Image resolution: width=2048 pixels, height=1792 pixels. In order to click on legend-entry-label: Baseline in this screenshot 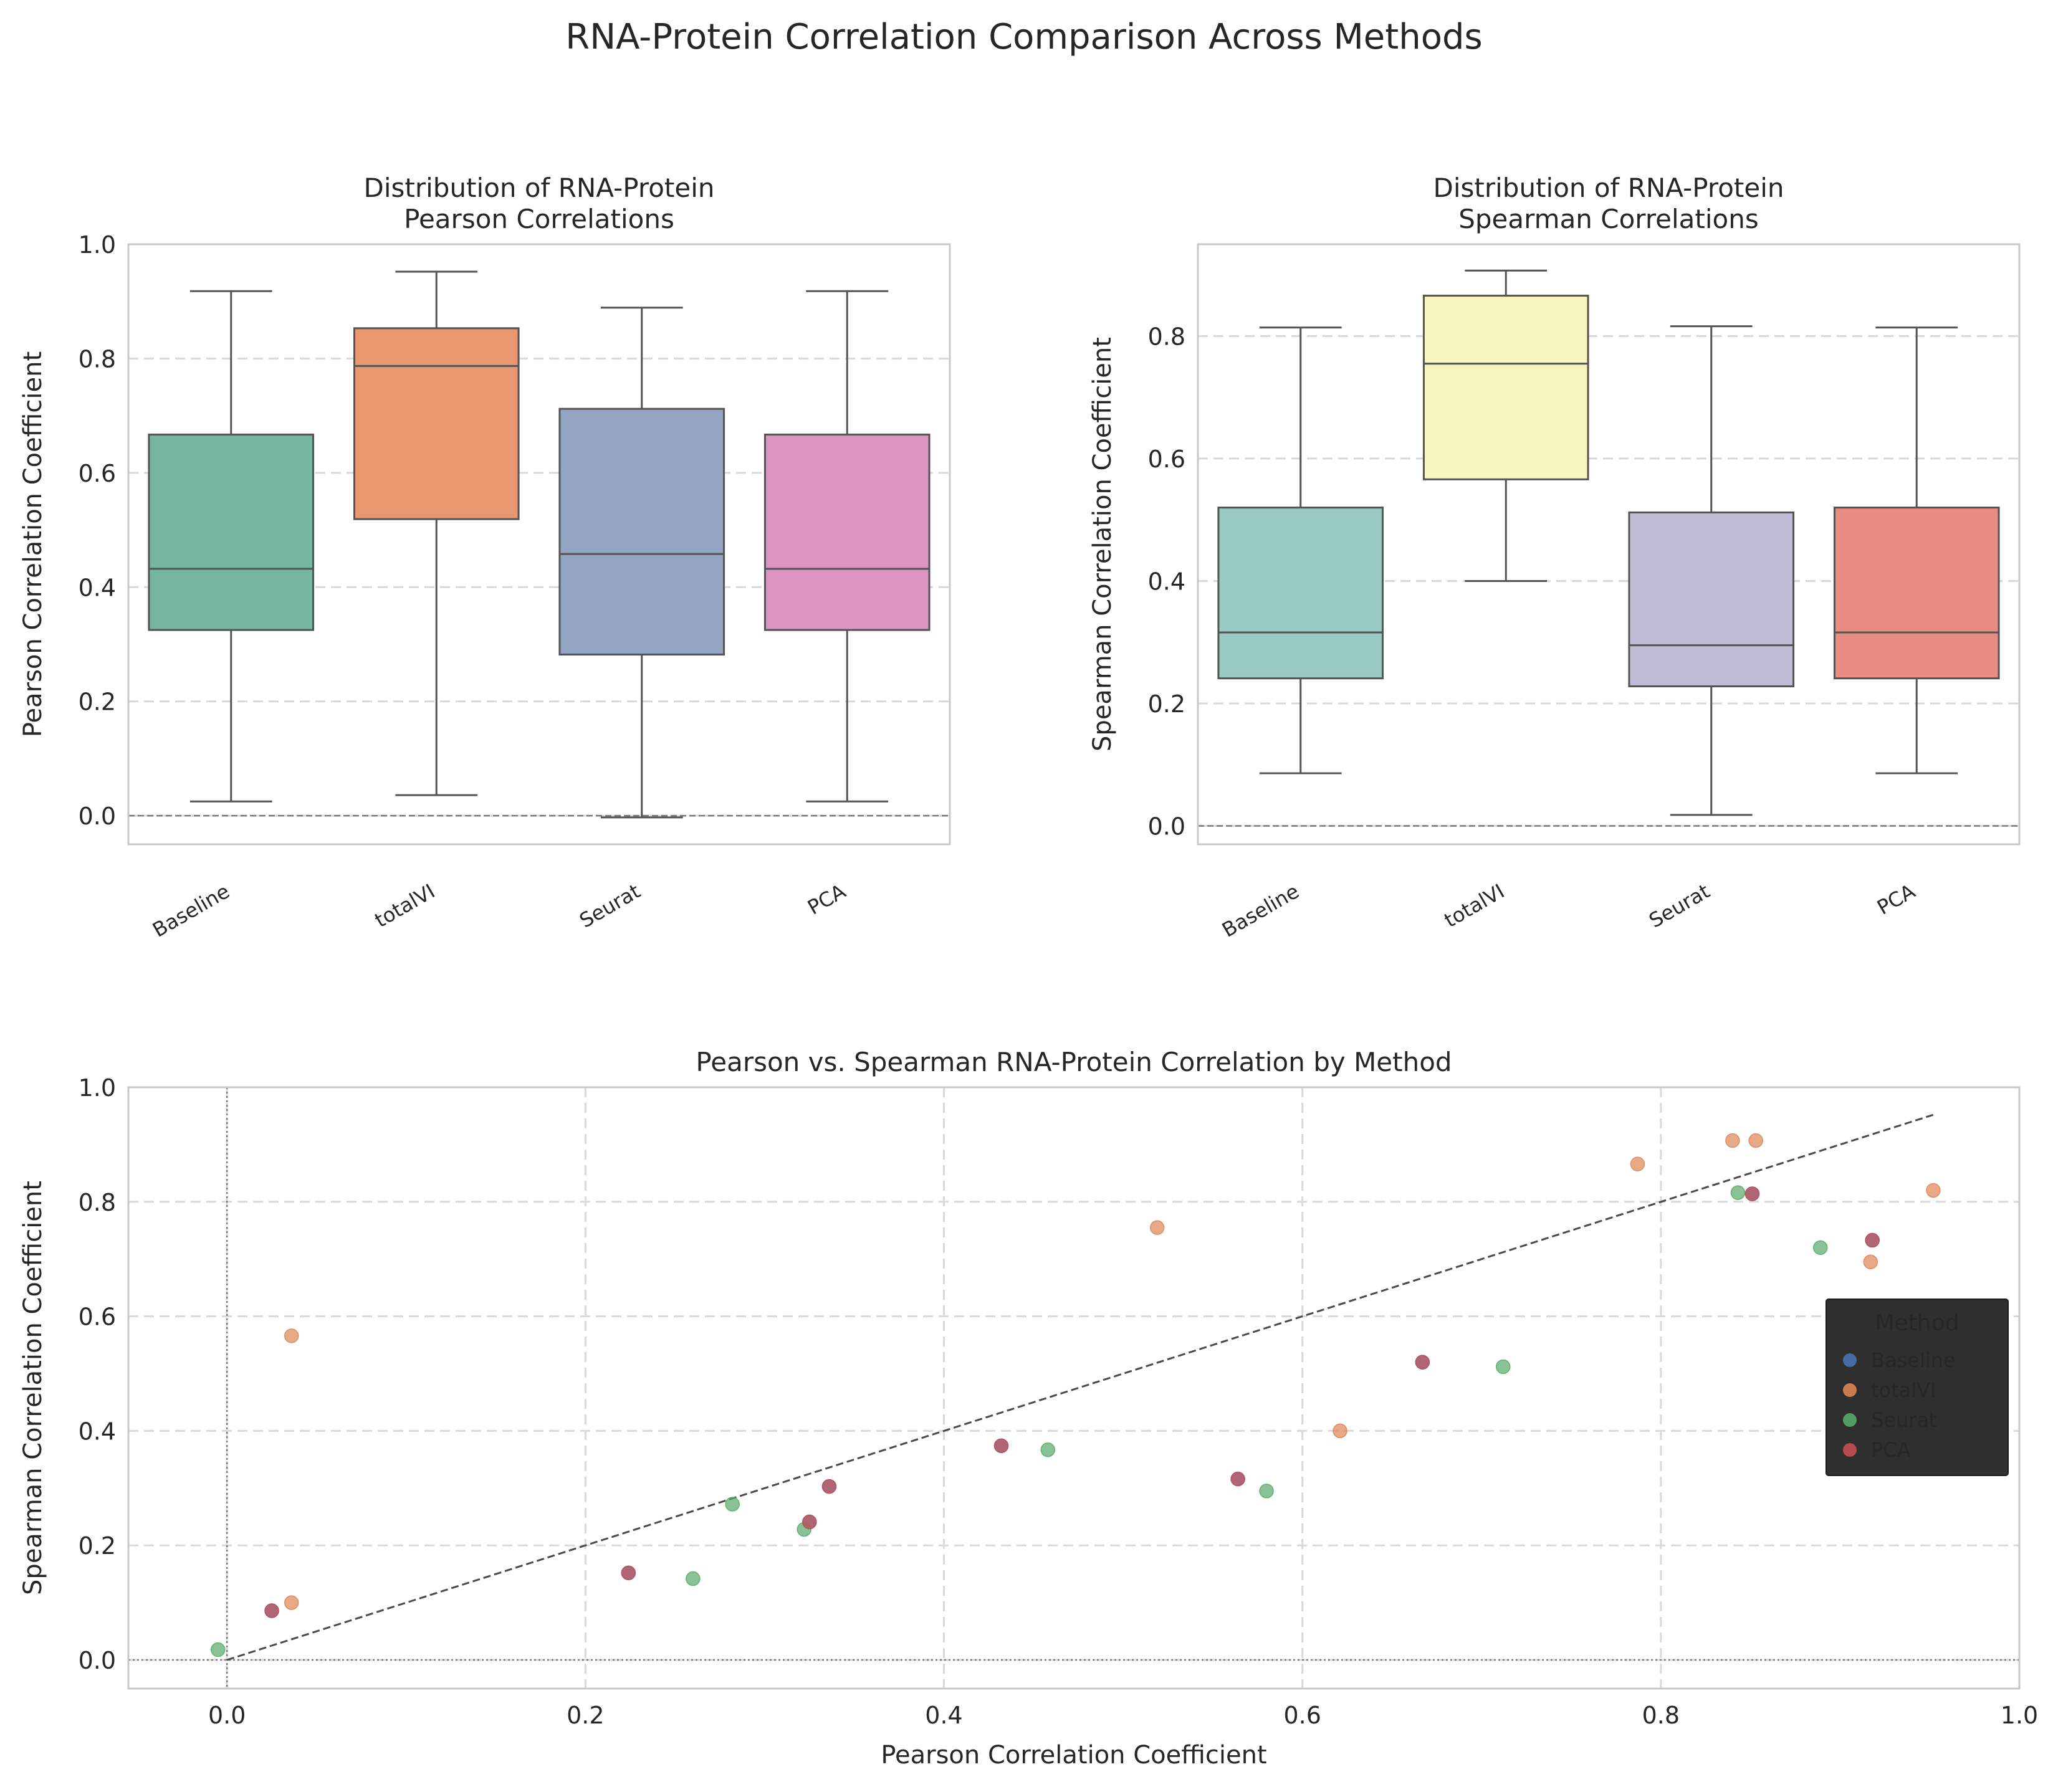, I will do `click(1913, 1360)`.